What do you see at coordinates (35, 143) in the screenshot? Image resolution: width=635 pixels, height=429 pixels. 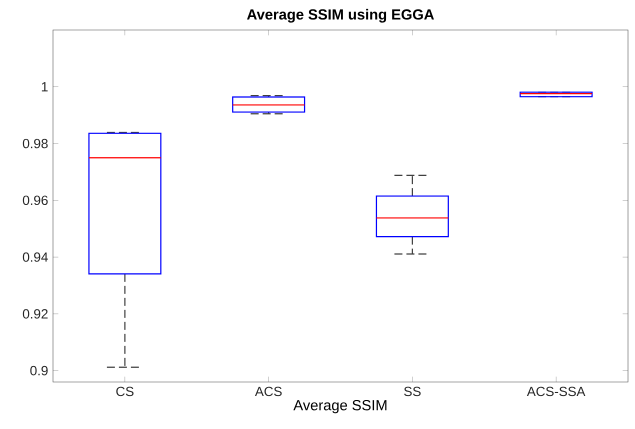 I see `y-tick-label: 0.98` at bounding box center [35, 143].